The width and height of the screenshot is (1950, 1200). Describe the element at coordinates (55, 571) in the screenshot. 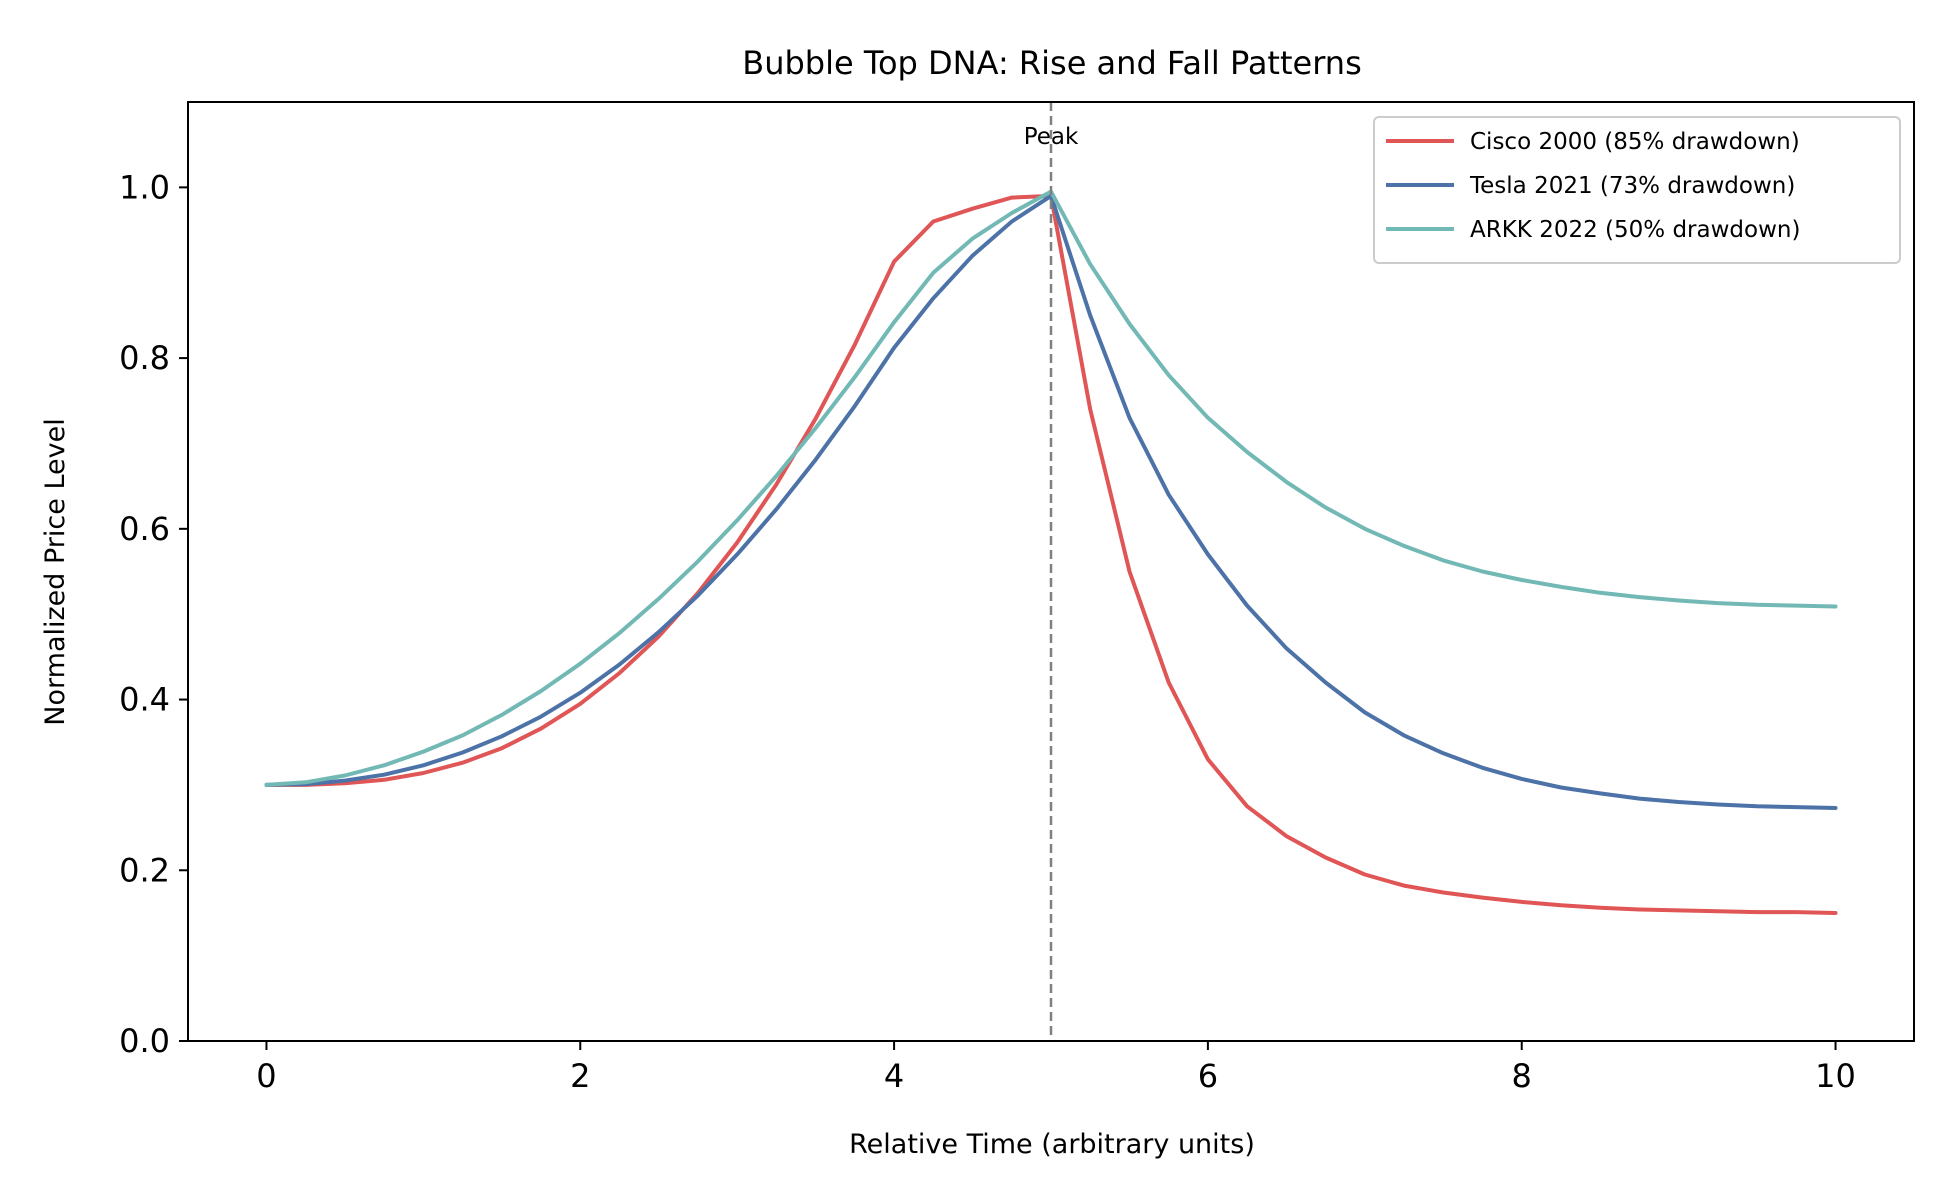

I see `y-axis-label: Normalized Price Level` at that location.